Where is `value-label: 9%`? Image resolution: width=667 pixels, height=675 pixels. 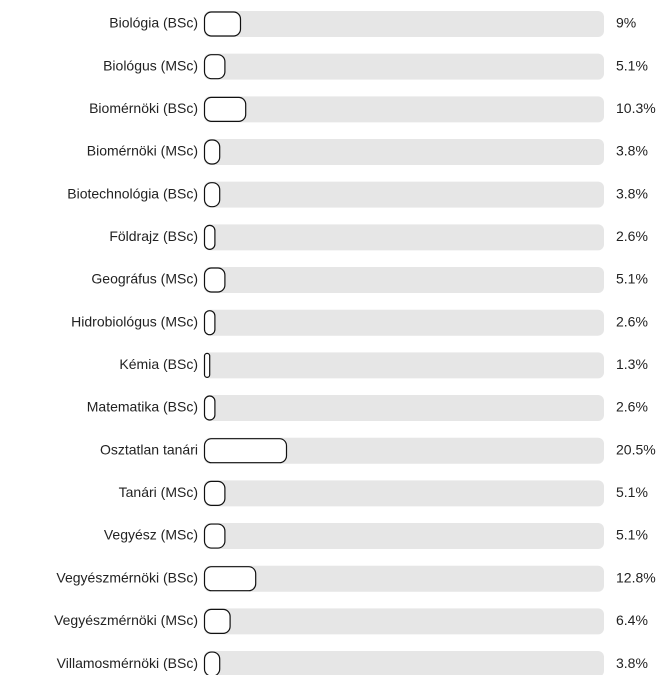 value-label: 9% is located at coordinates (626, 23).